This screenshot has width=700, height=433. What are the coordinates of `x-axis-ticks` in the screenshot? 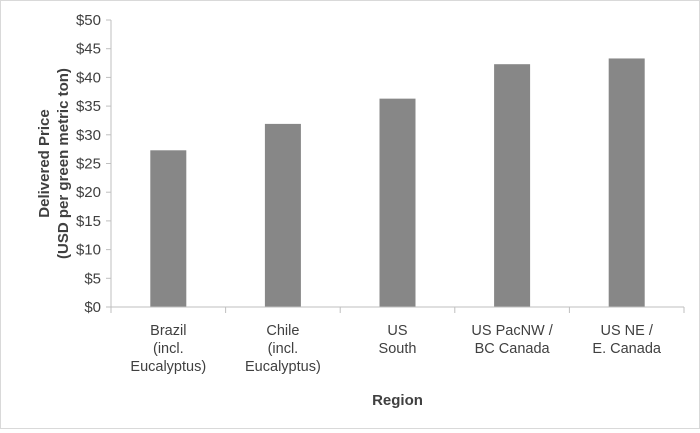 It's located at (397, 310).